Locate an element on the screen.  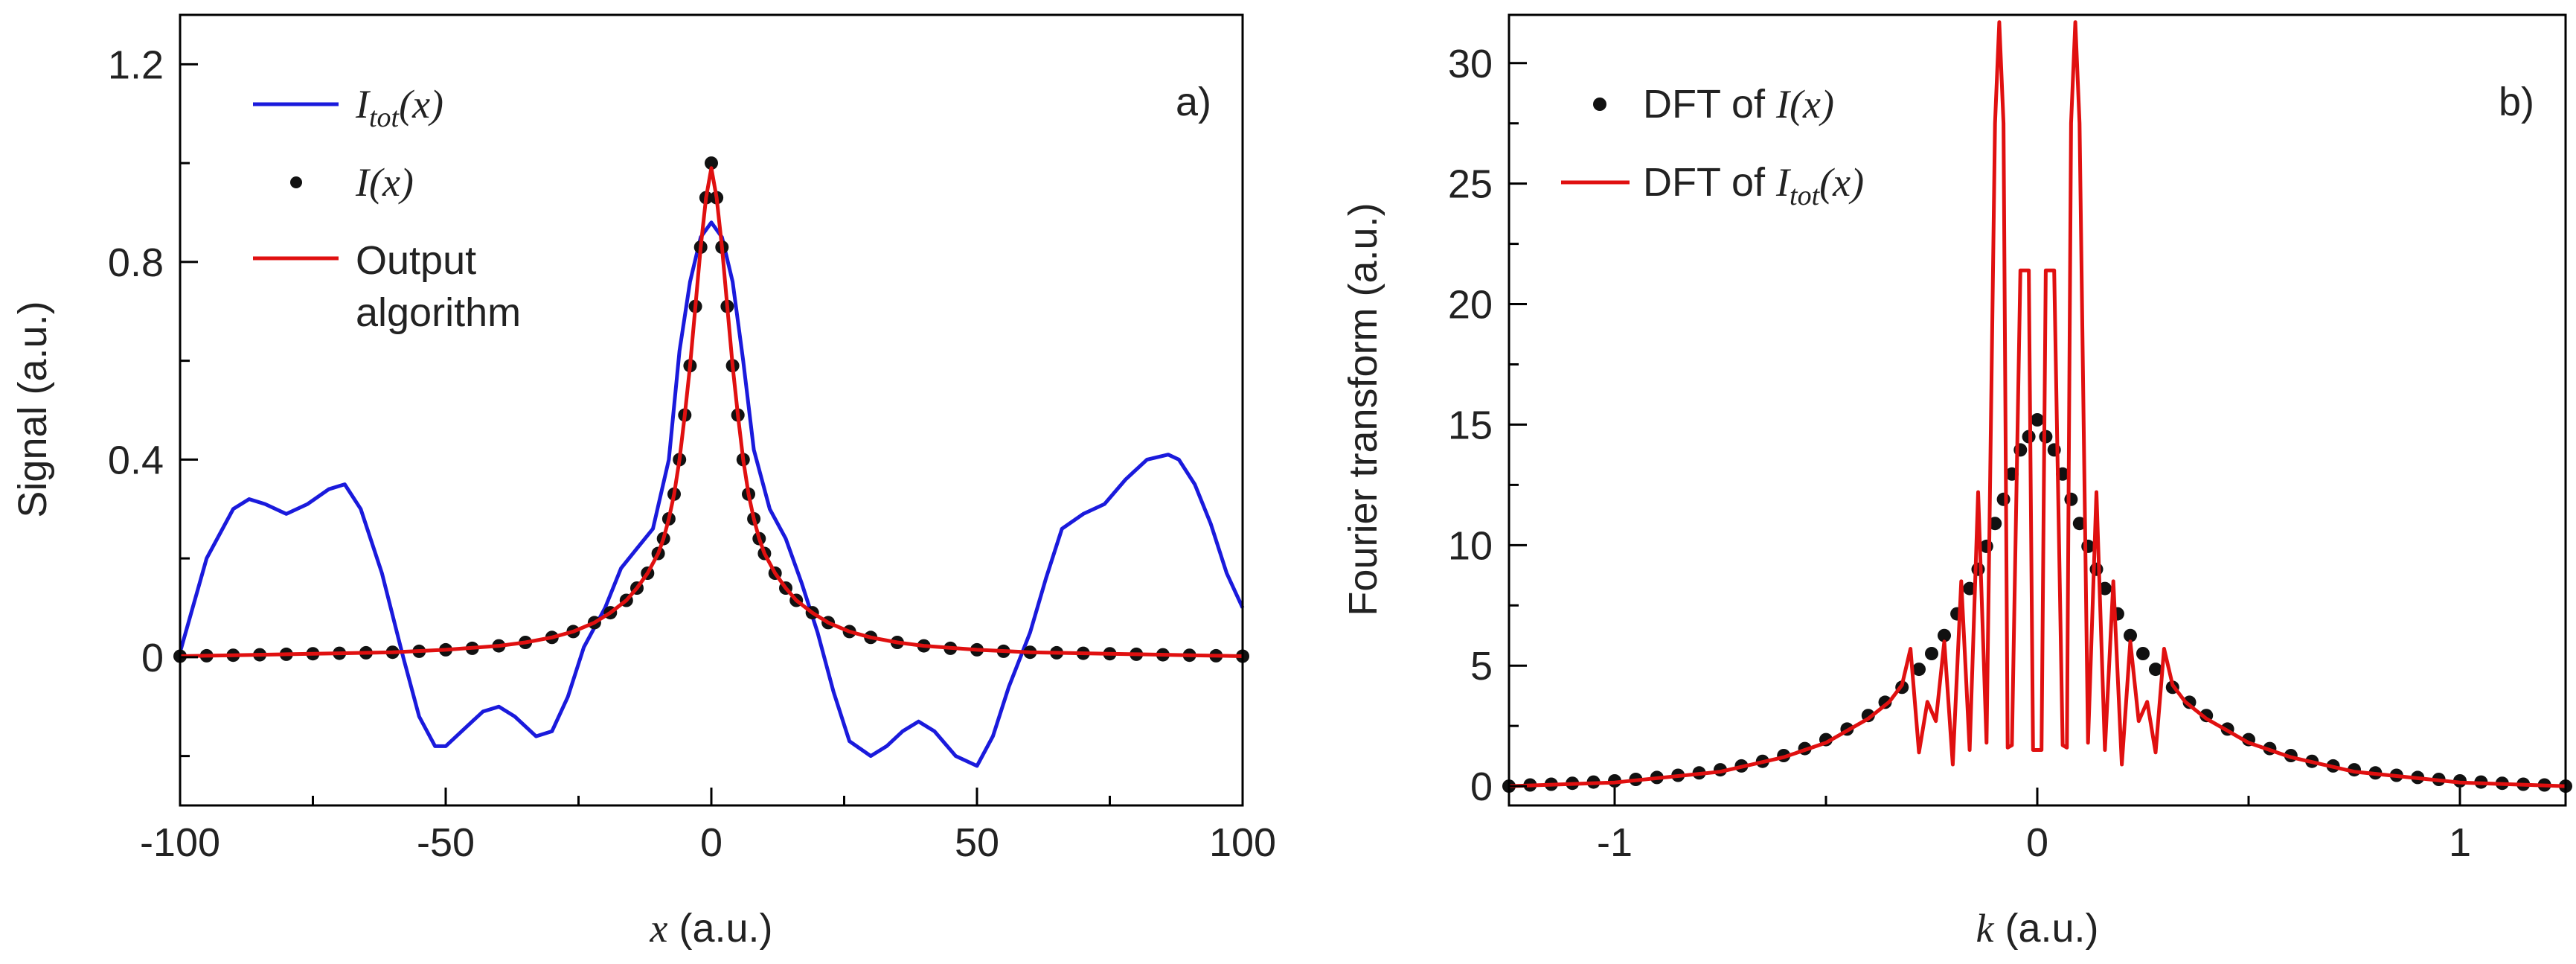
legend-a-ix-tail: (x) is located at coordinates (391, 182).